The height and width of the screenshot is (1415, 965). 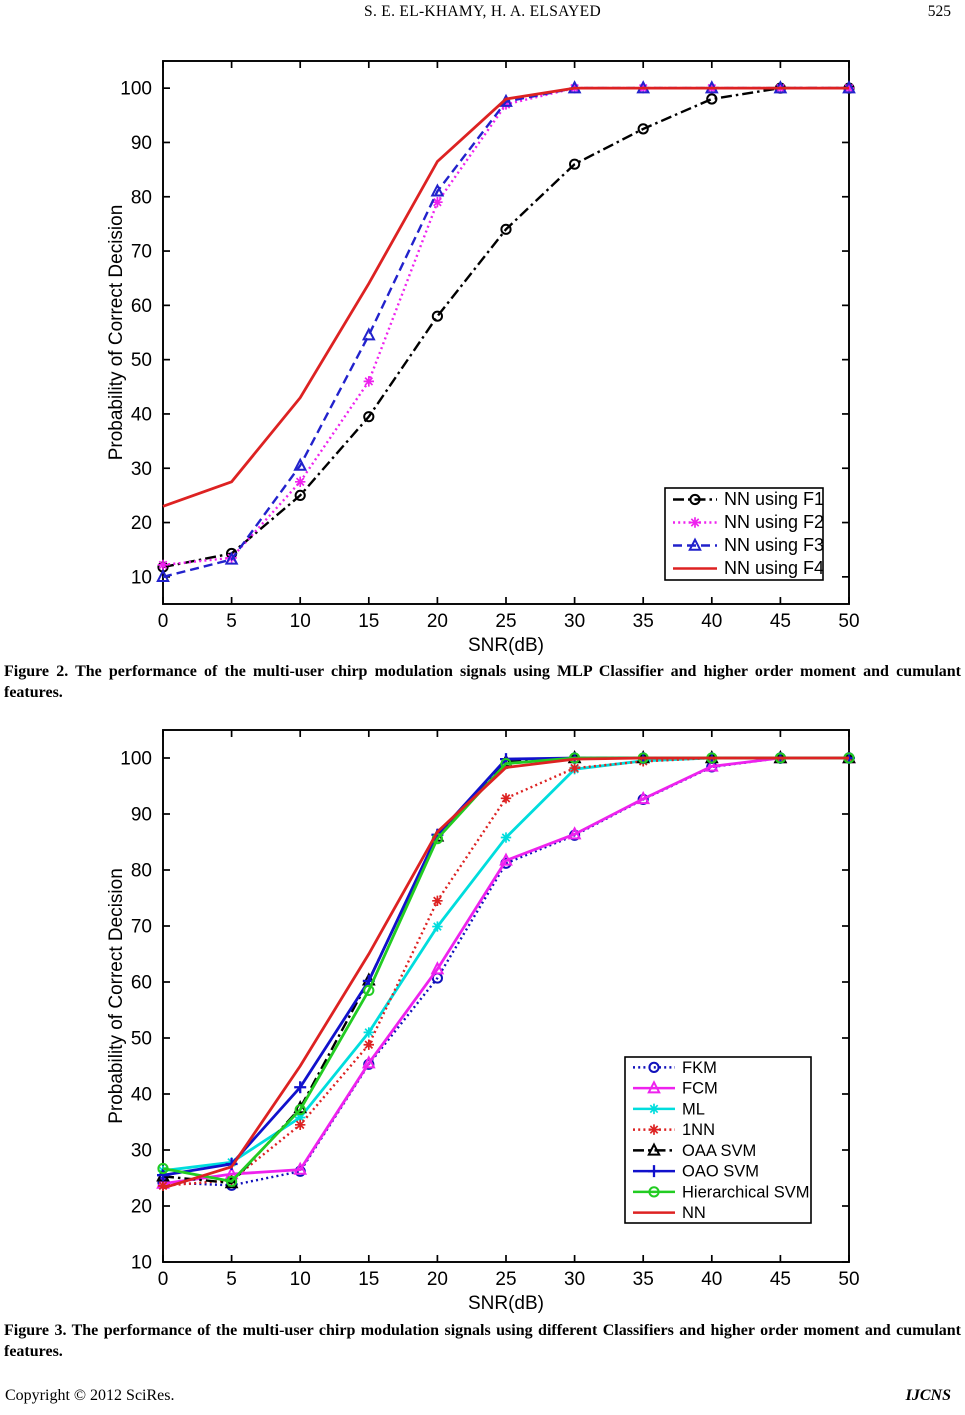 What do you see at coordinates (774, 522) in the screenshot?
I see `legend-label: NN using F2` at bounding box center [774, 522].